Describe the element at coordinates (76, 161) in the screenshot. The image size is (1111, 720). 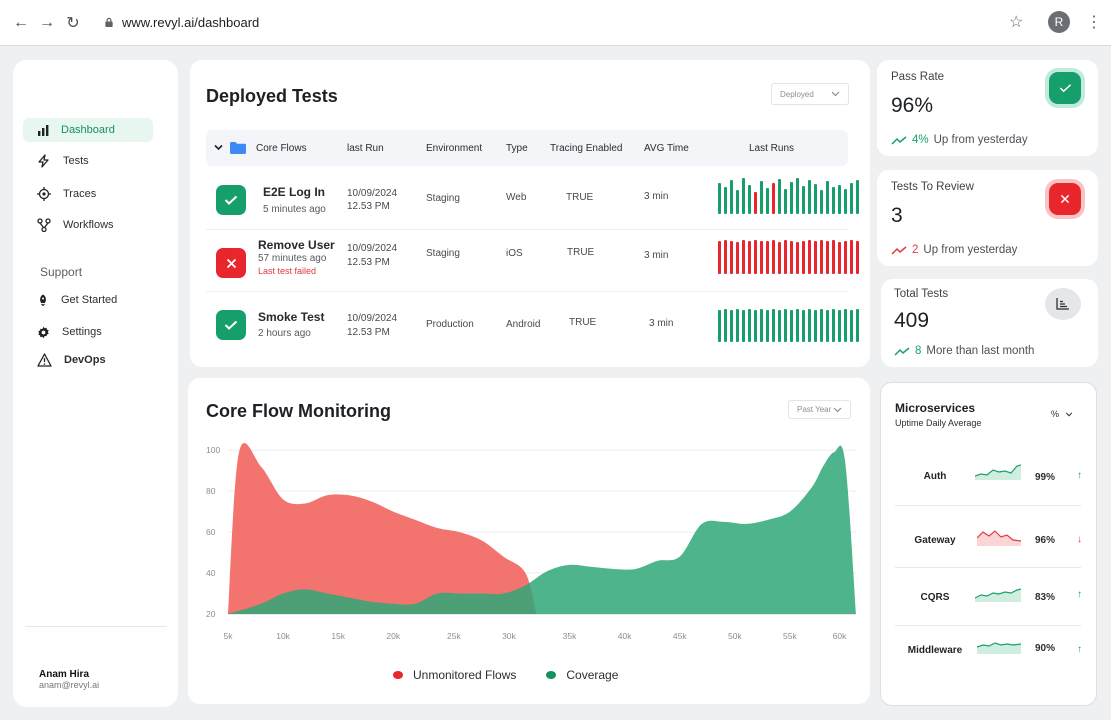
I see `sidebar-item-label: Tests` at that location.